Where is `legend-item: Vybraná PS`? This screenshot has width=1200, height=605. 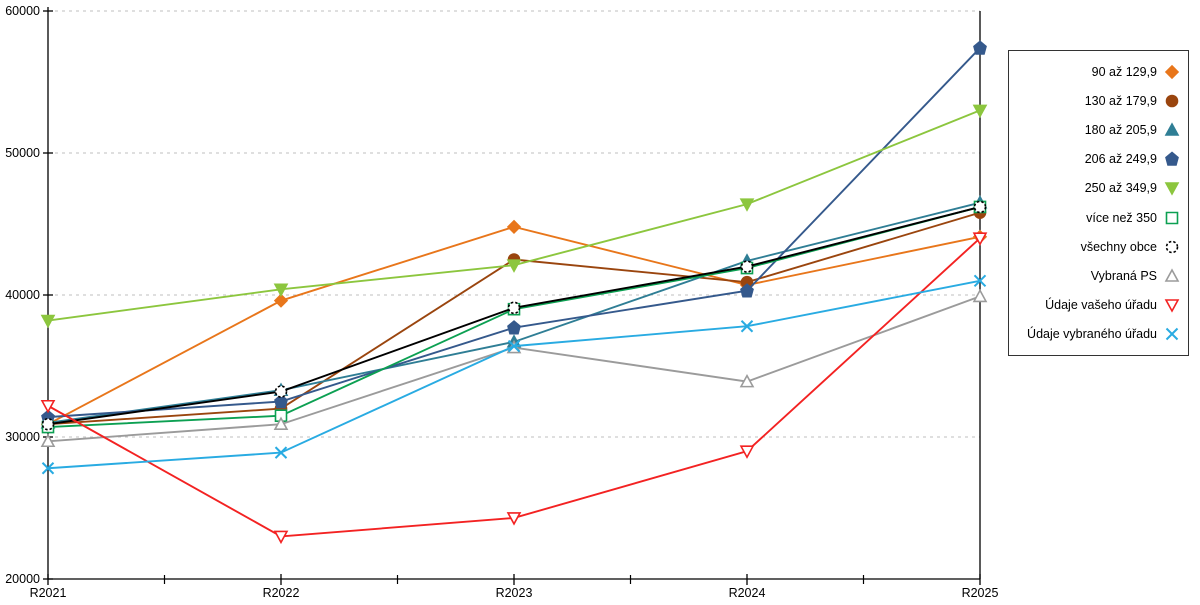
legend-item: Vybraná PS is located at coordinates (1096, 276).